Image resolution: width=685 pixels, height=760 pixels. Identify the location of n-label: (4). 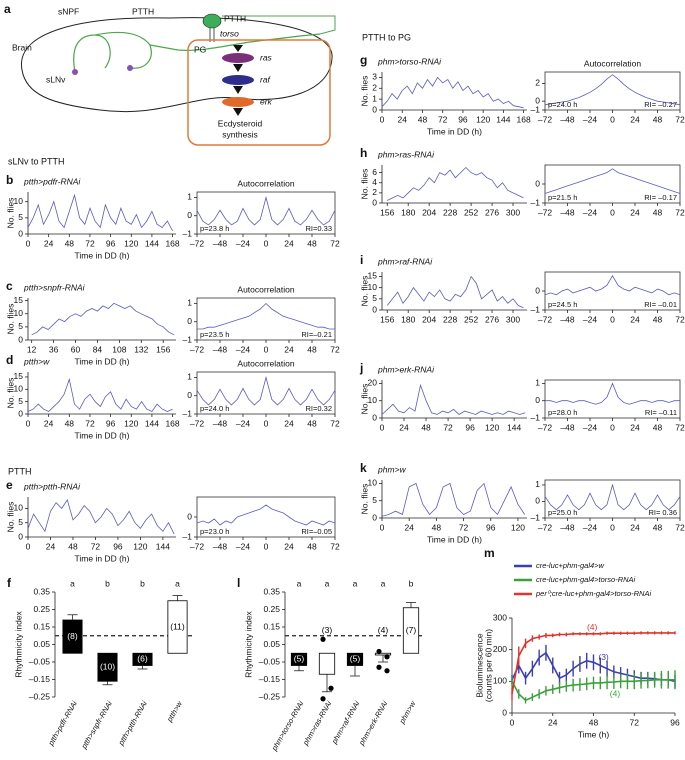
(615, 693).